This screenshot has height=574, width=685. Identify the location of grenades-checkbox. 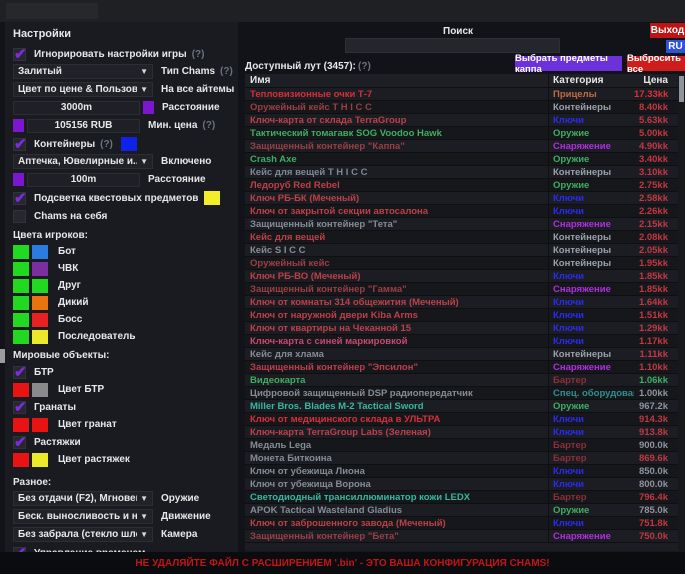
(20, 407).